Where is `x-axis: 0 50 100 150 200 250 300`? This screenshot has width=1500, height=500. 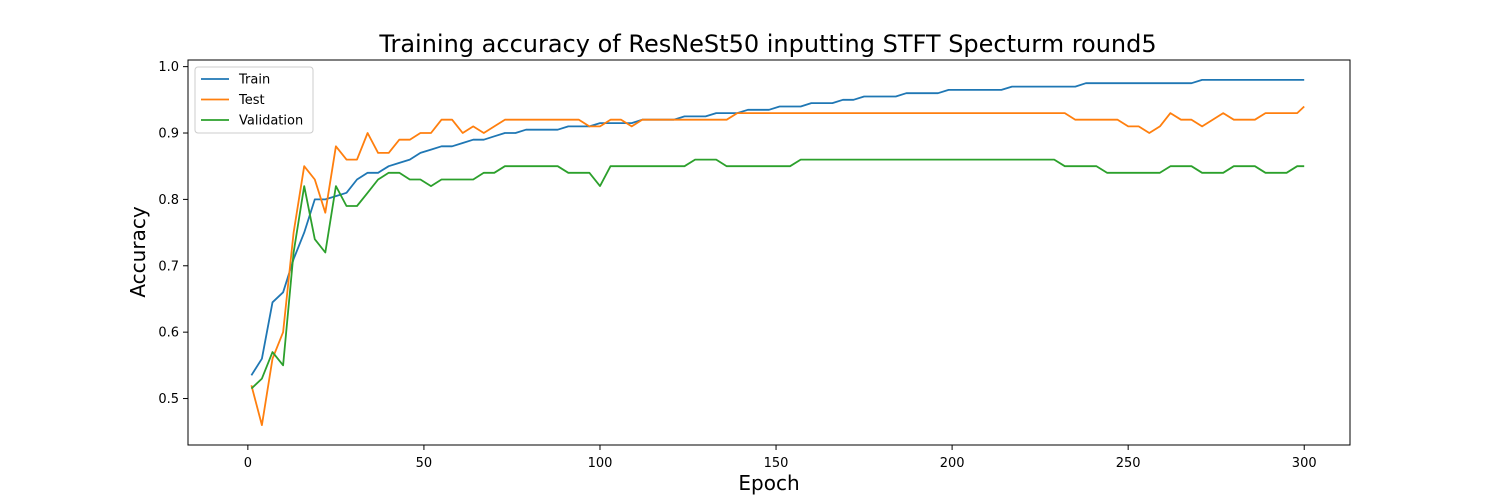 x-axis: 0 50 100 150 200 250 300 is located at coordinates (780, 458).